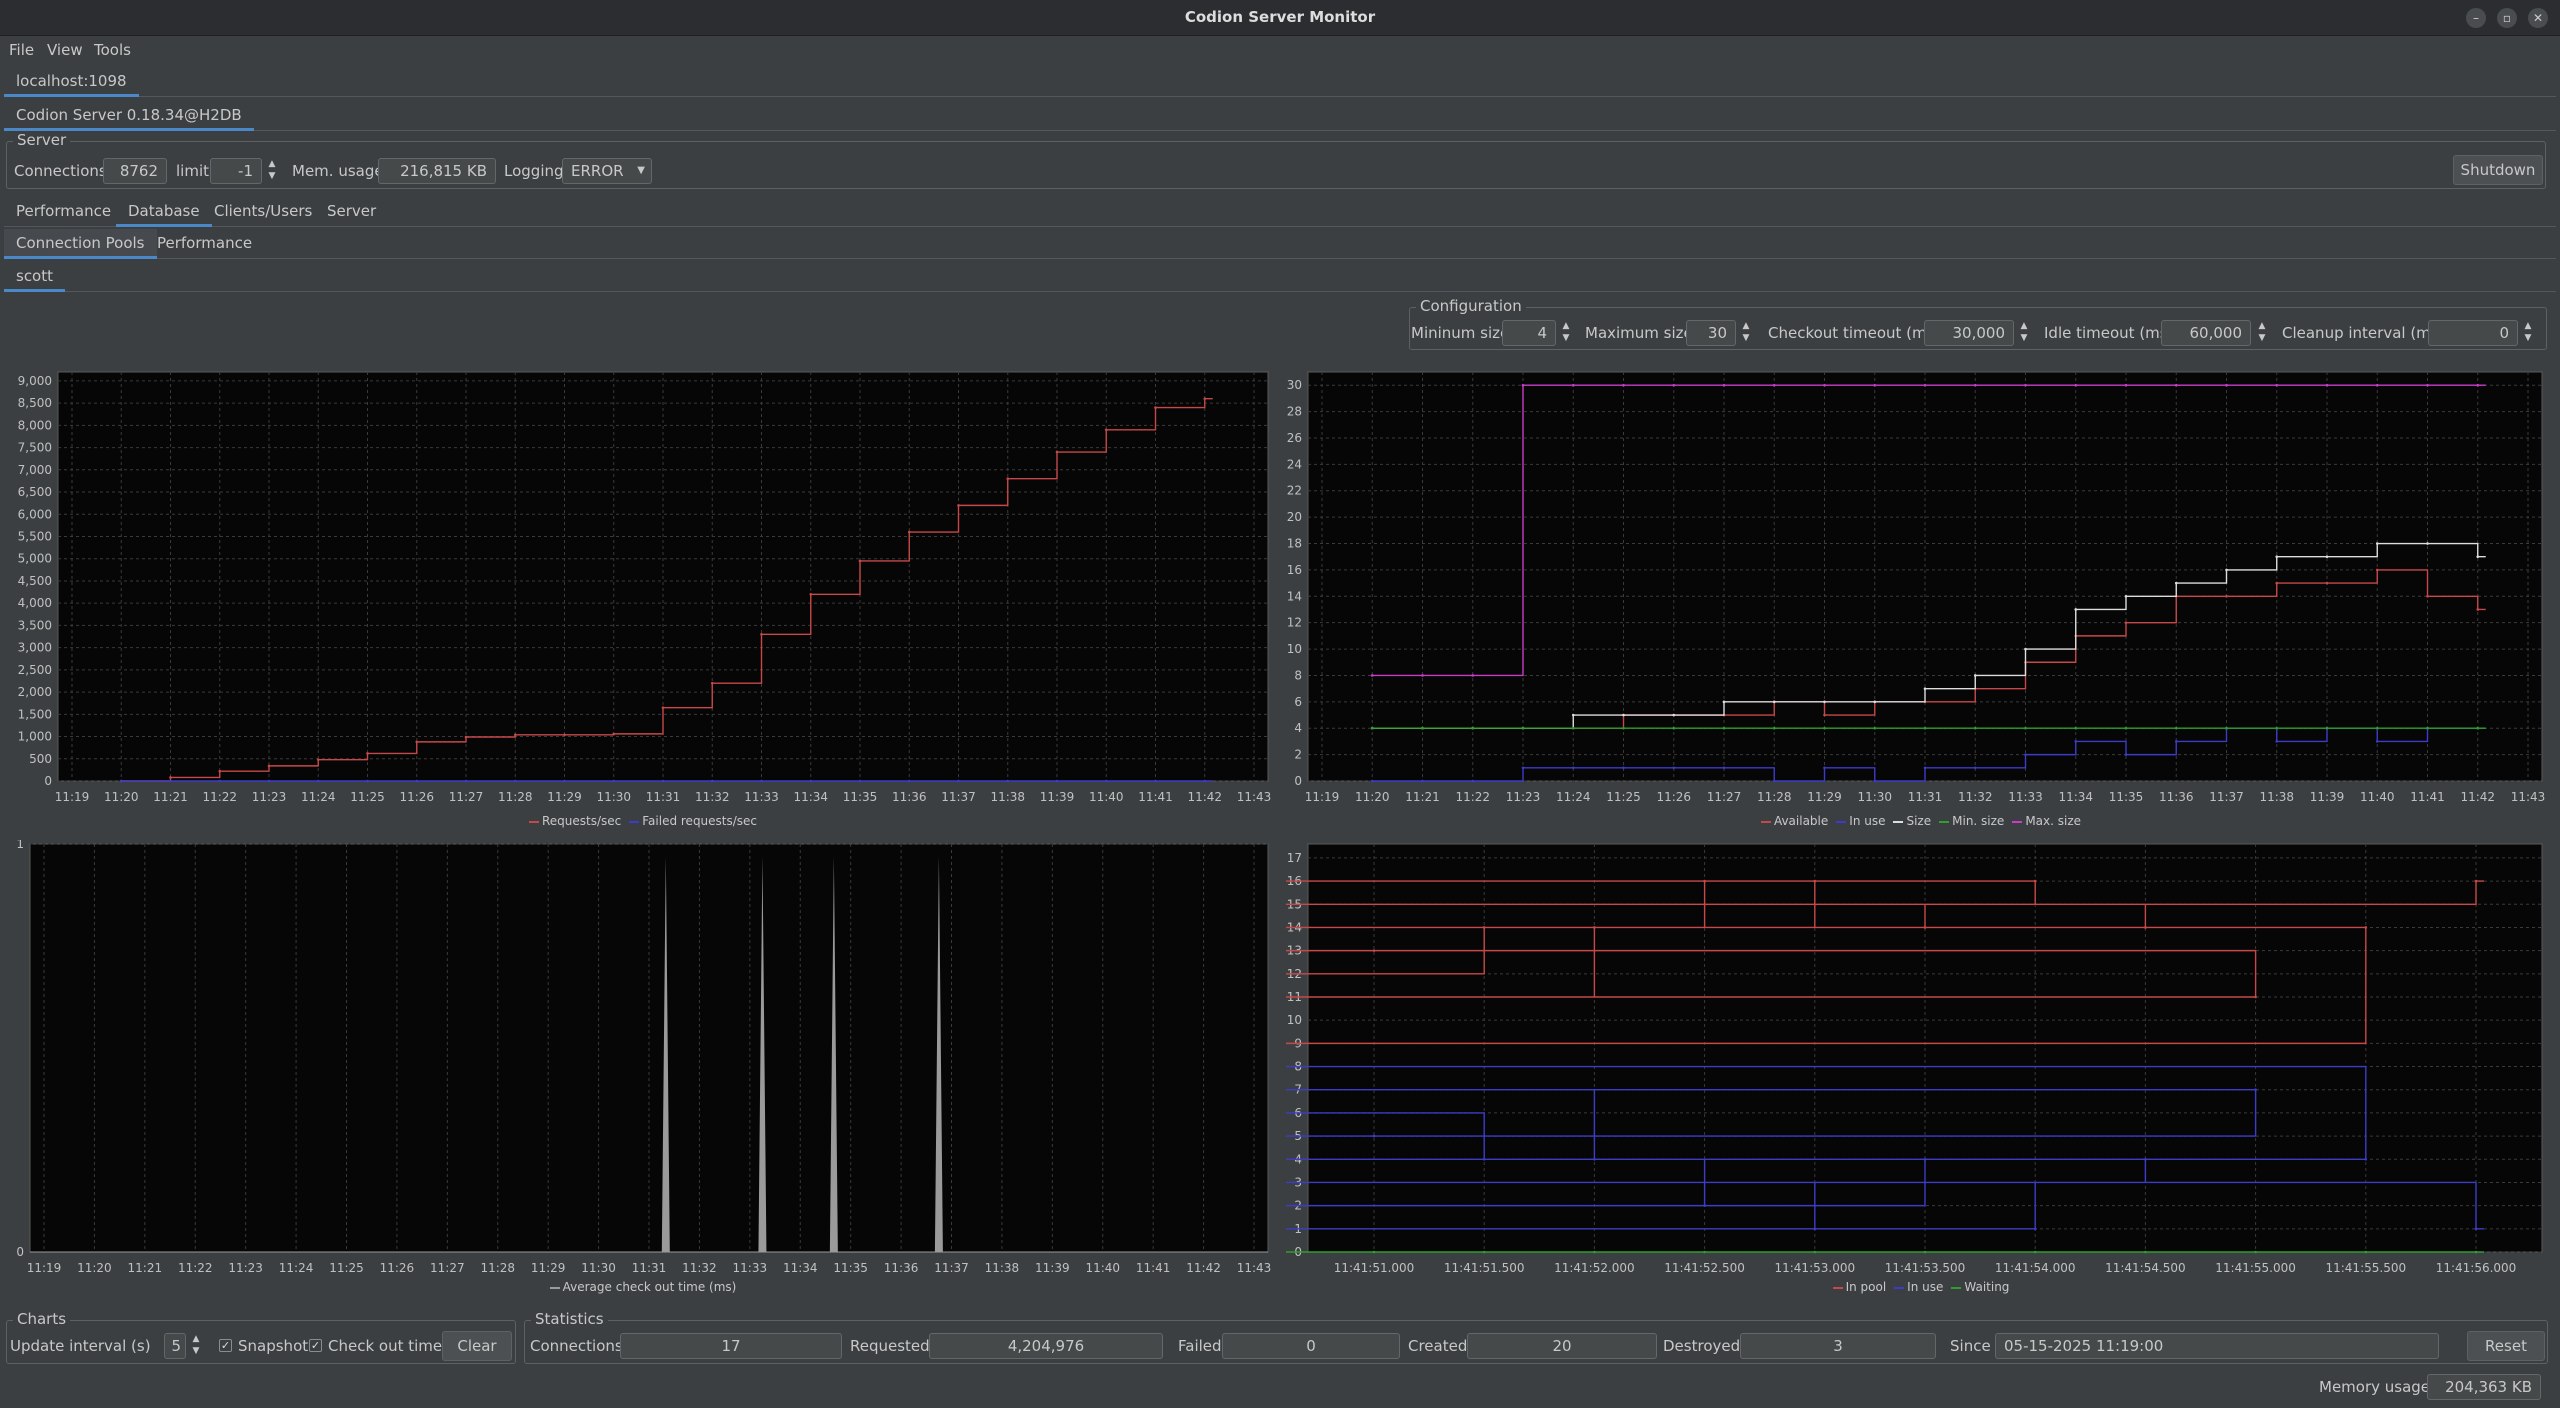 This screenshot has width=2560, height=1408. I want to click on reset-button: Reset, so click(2506, 1346).